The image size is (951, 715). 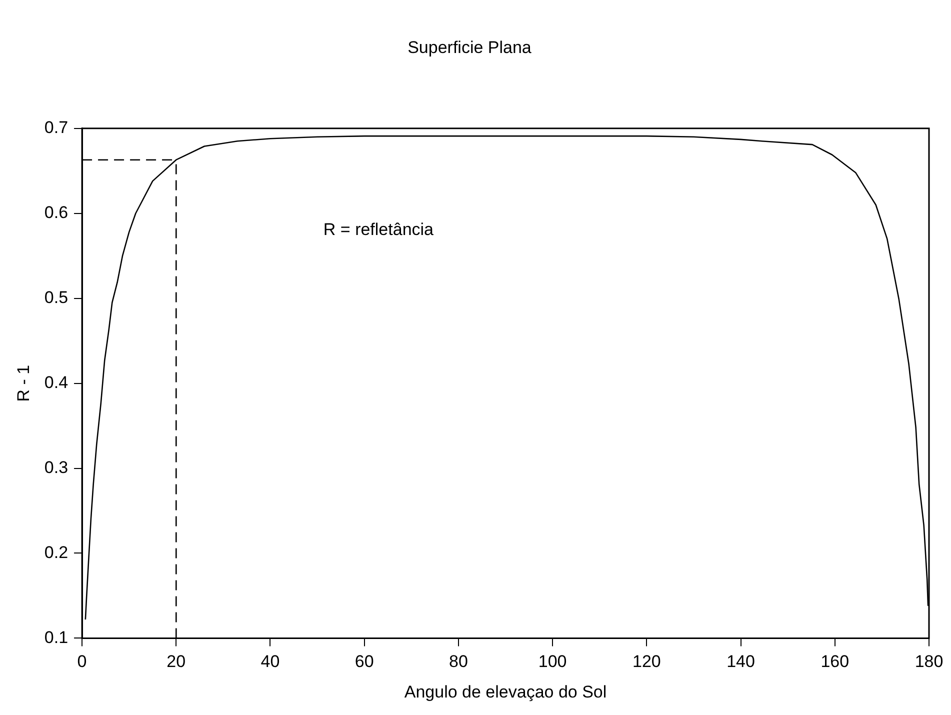 What do you see at coordinates (740, 662) in the screenshot?
I see `x-tick-label: 140` at bounding box center [740, 662].